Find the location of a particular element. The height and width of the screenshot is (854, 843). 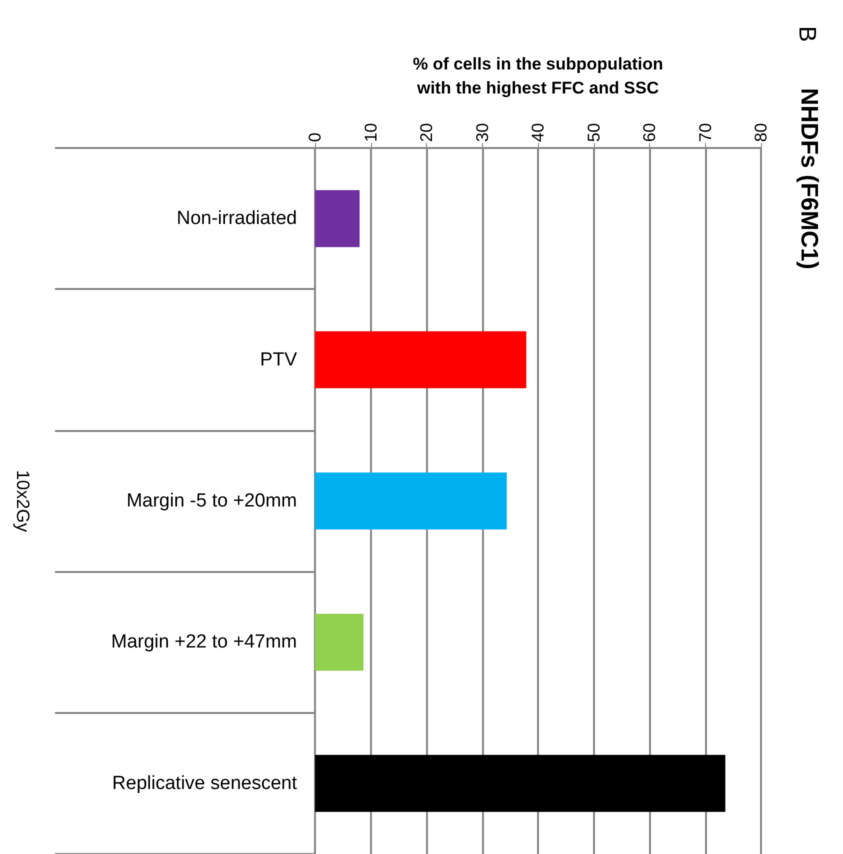

x-tick-label: 70 is located at coordinates (705, 132).